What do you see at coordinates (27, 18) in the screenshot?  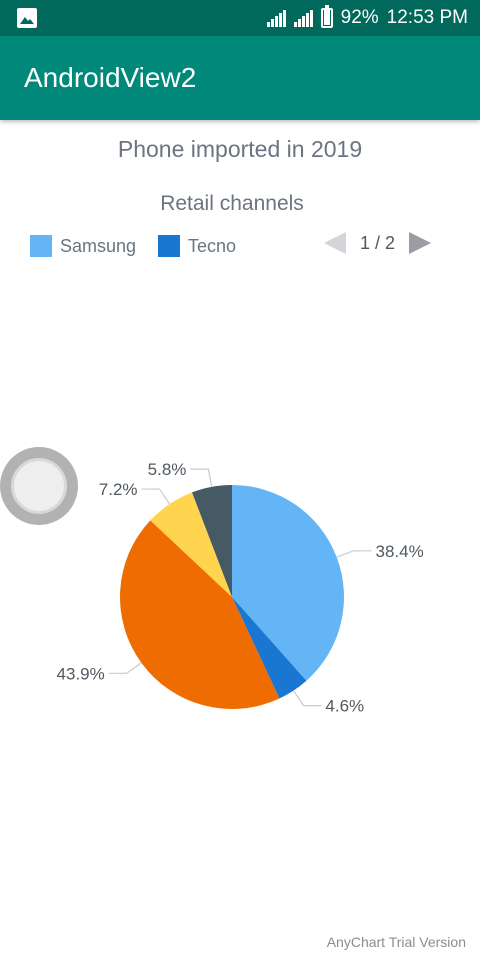 I see `image-icon` at bounding box center [27, 18].